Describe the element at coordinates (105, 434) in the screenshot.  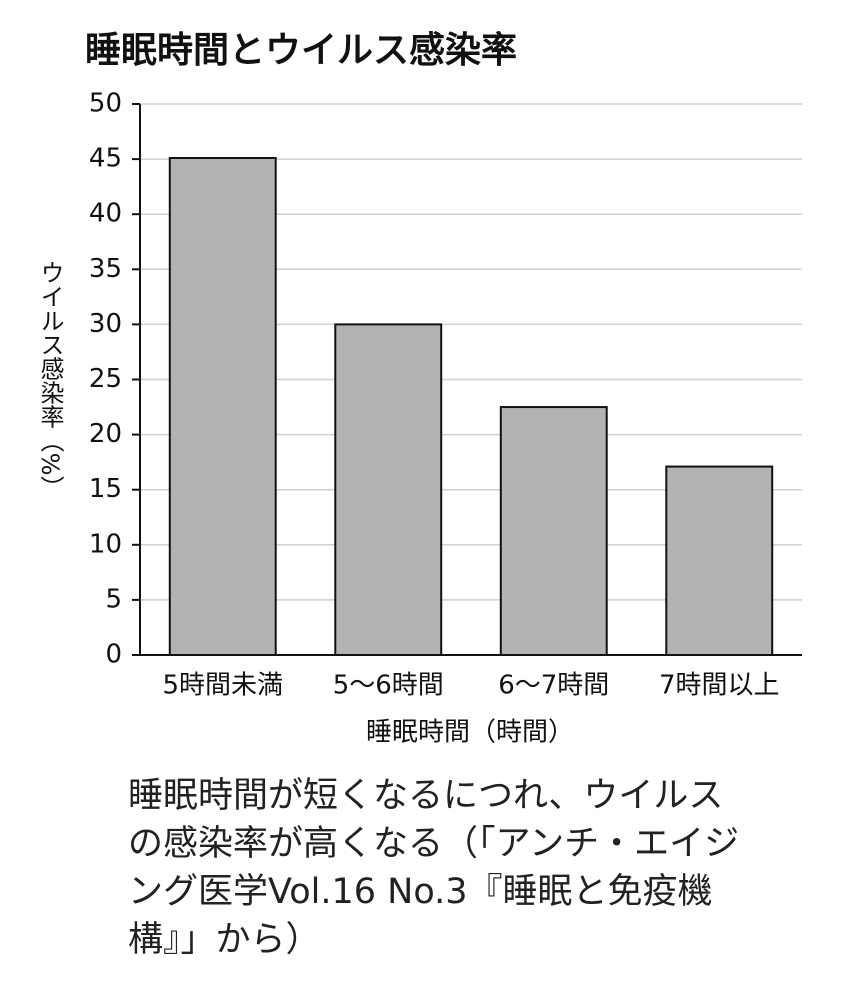
I see `y-tick-label: 20` at that location.